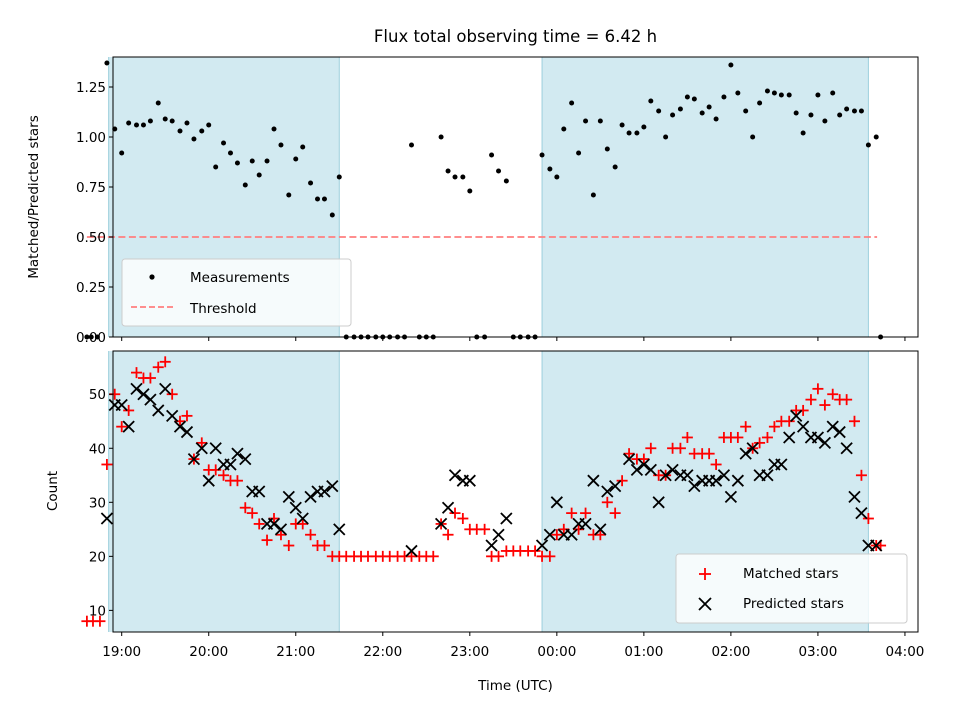 The height and width of the screenshot is (720, 960). Describe the element at coordinates (793, 604) in the screenshot. I see `legend-predicted-label: Predicted stars` at that location.